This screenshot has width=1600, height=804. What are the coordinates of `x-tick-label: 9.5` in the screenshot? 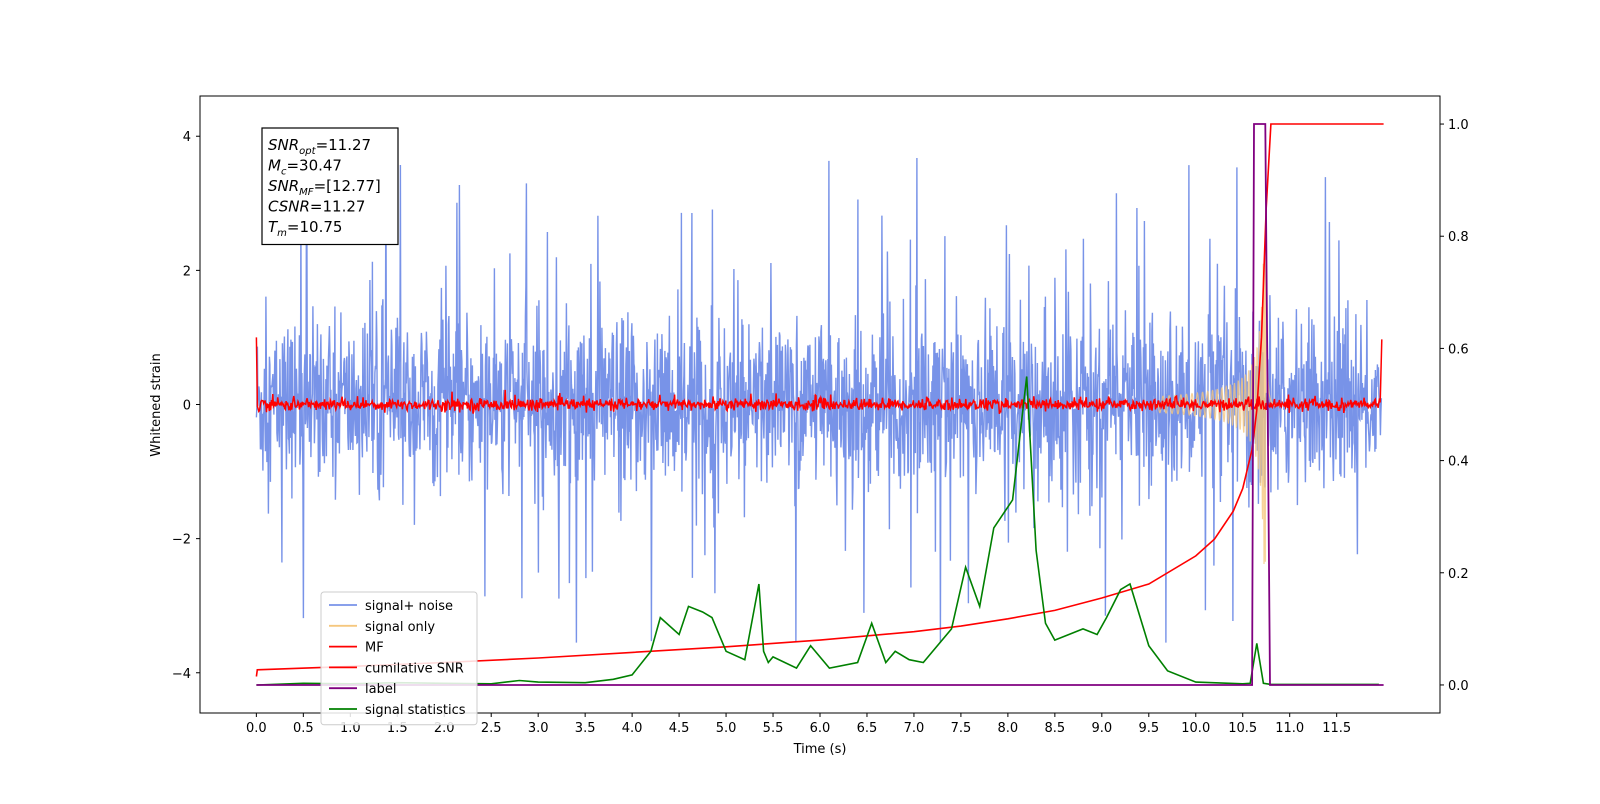 It's located at (1148, 728).